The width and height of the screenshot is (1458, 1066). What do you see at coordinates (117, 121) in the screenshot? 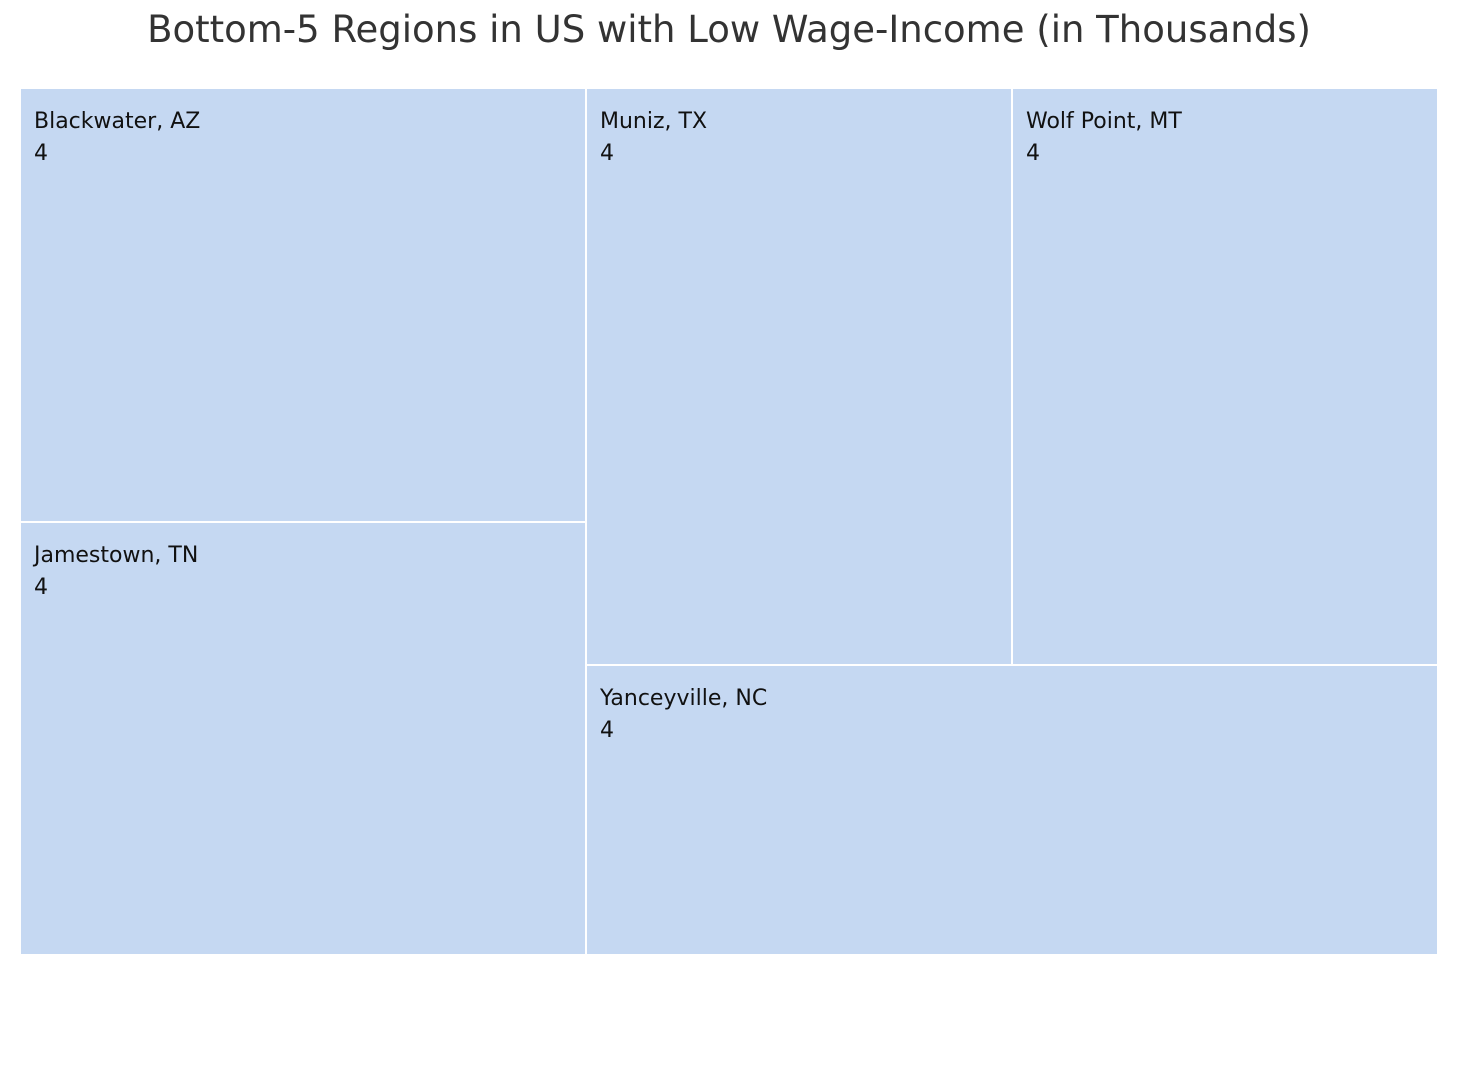
I see `tile-name-label: Blackwater, AZ` at bounding box center [117, 121].